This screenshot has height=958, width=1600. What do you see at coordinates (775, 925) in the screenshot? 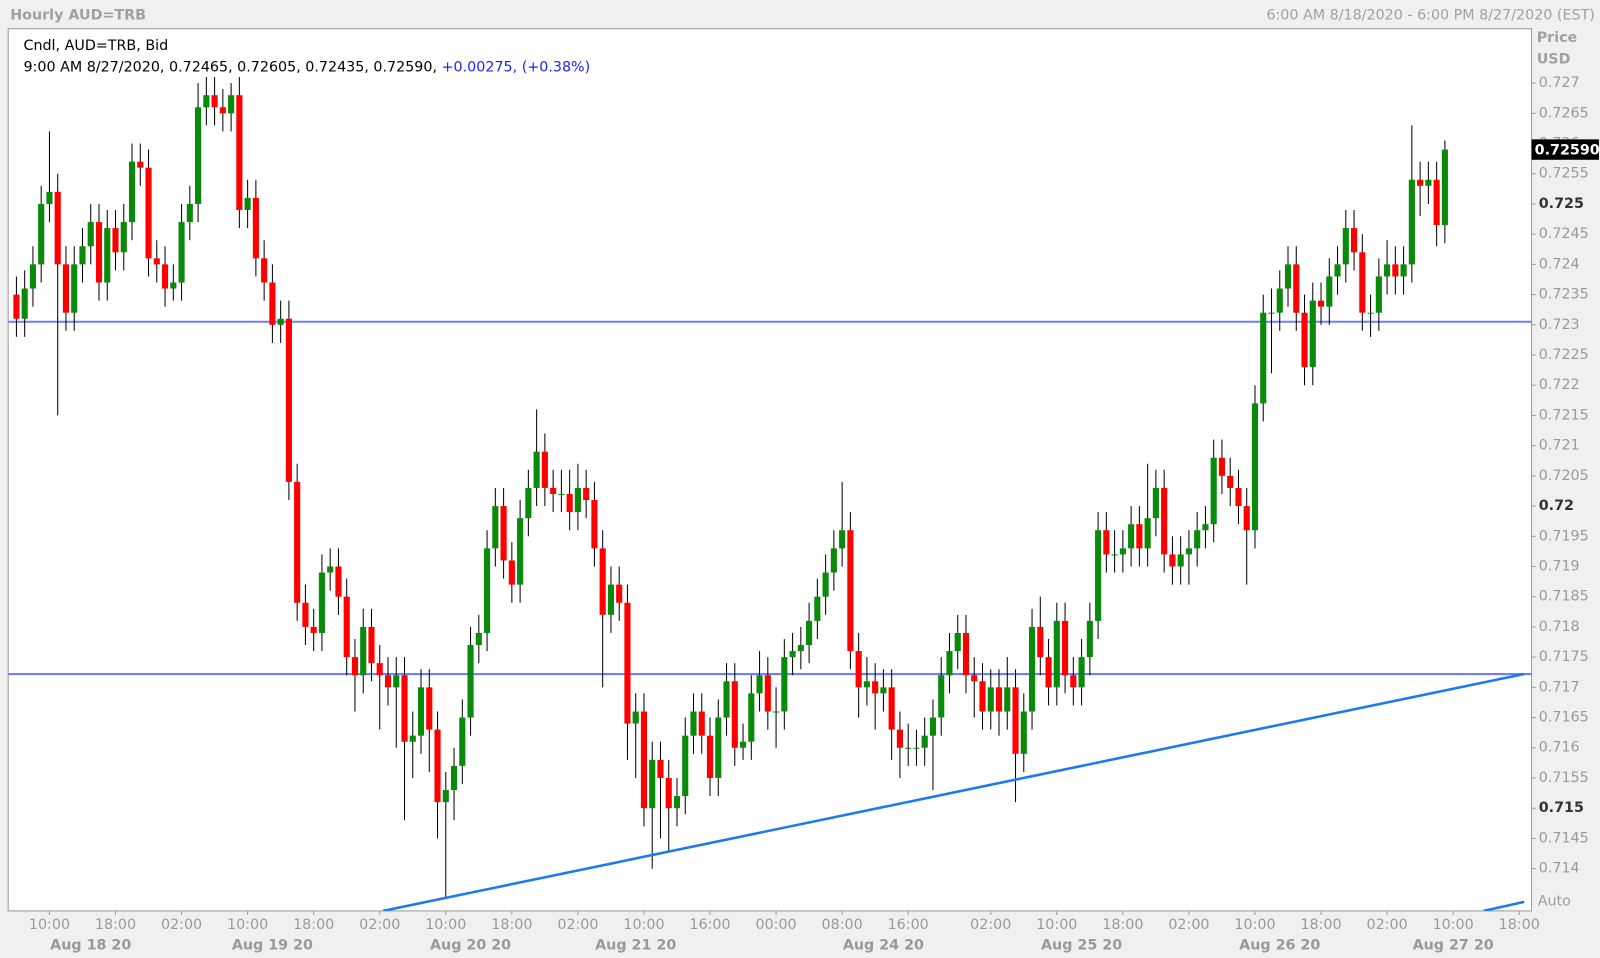
I see `x-tick-label: 00:00` at bounding box center [775, 925].